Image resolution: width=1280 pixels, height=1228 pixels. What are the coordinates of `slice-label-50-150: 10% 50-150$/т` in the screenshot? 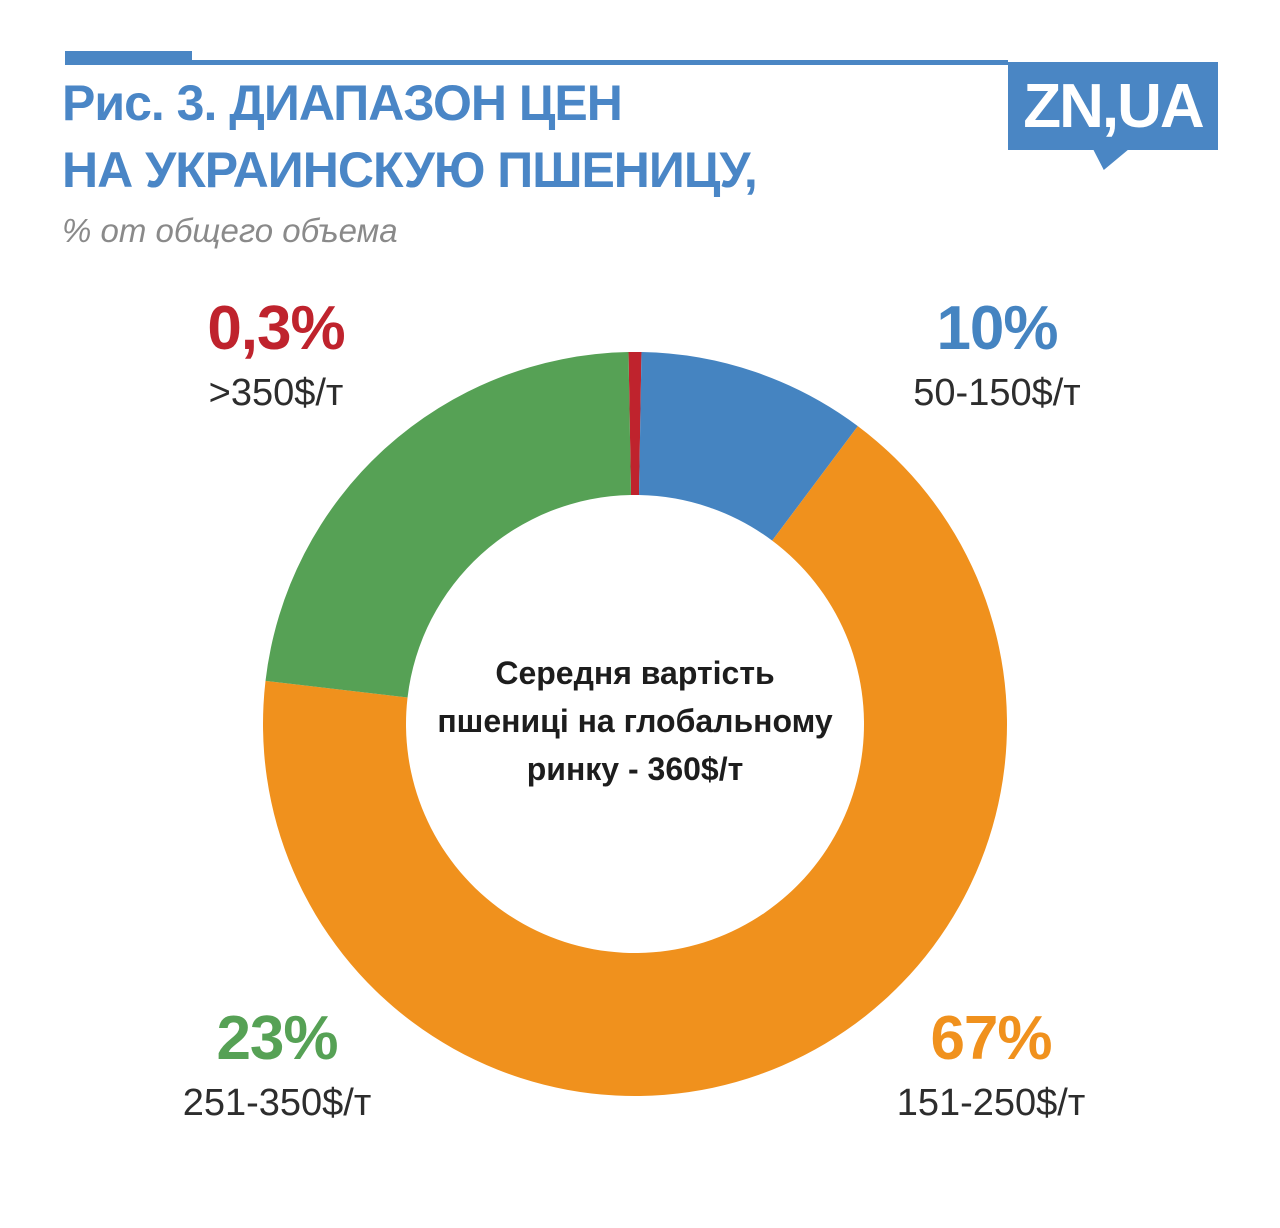 It's located at (997, 355).